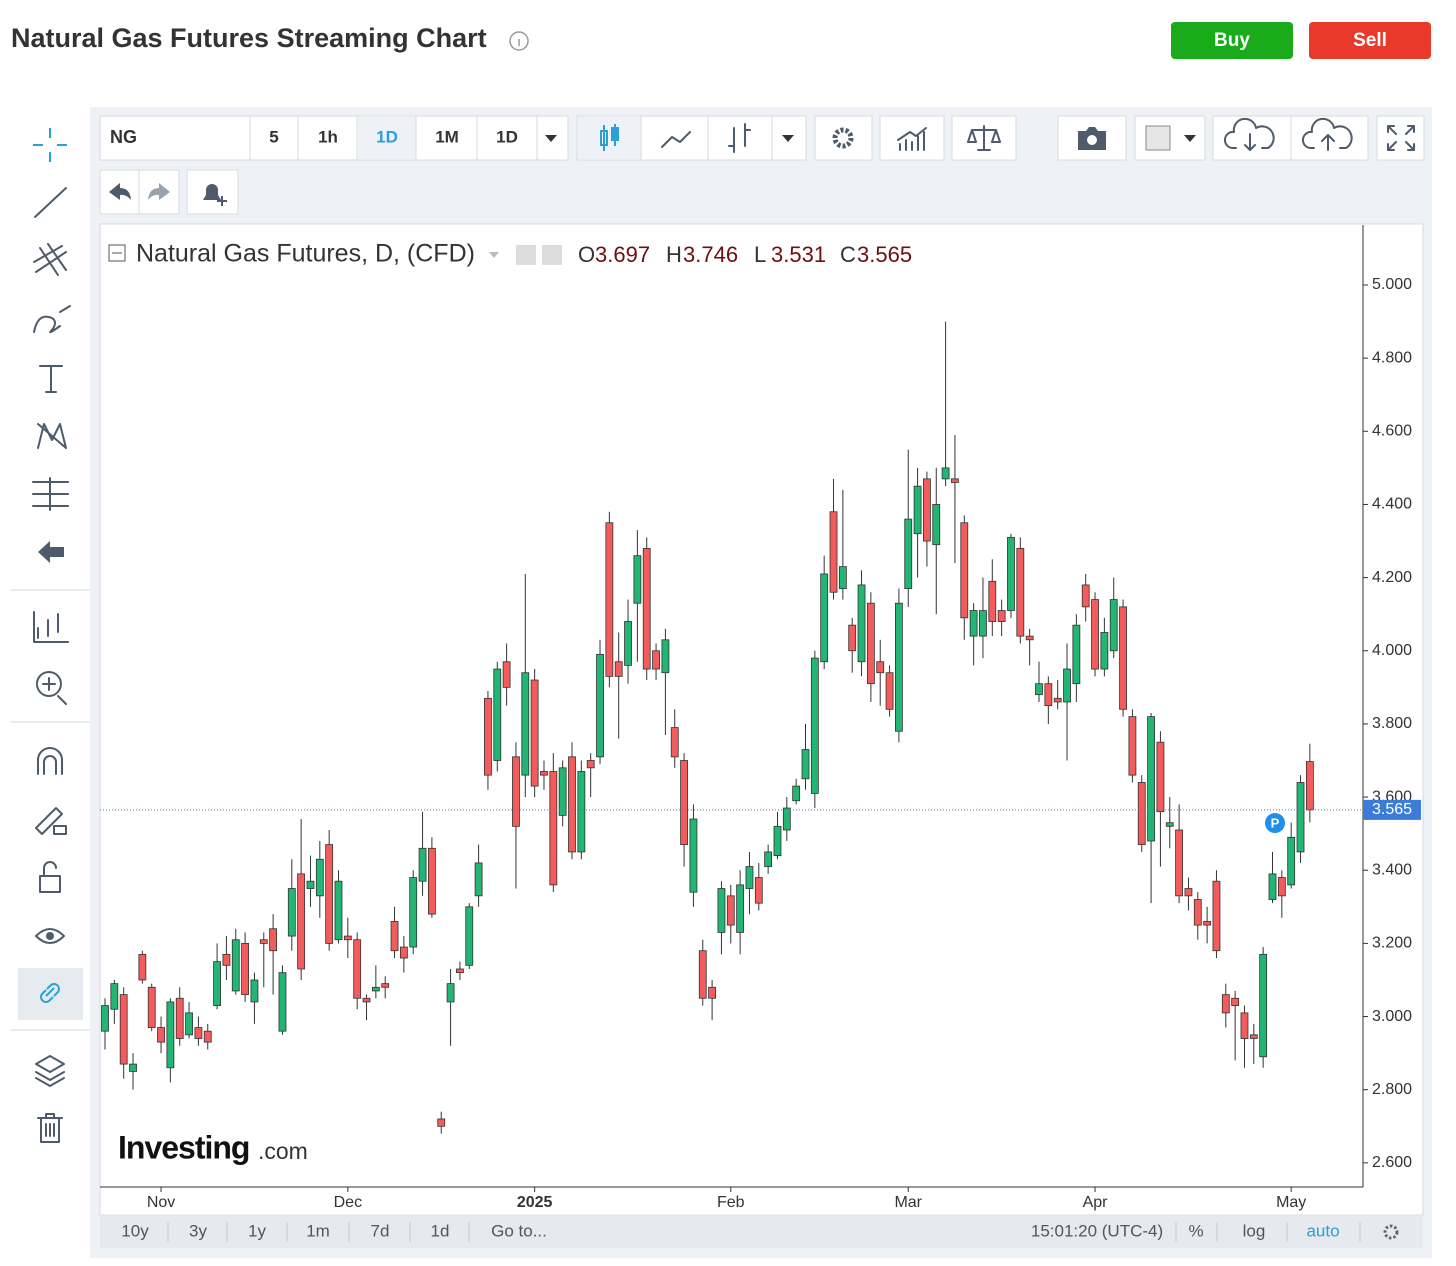 Image resolution: width=1456 pixels, height=1266 pixels. Describe the element at coordinates (1391, 1232) in the screenshot. I see `footer-settings` at that location.